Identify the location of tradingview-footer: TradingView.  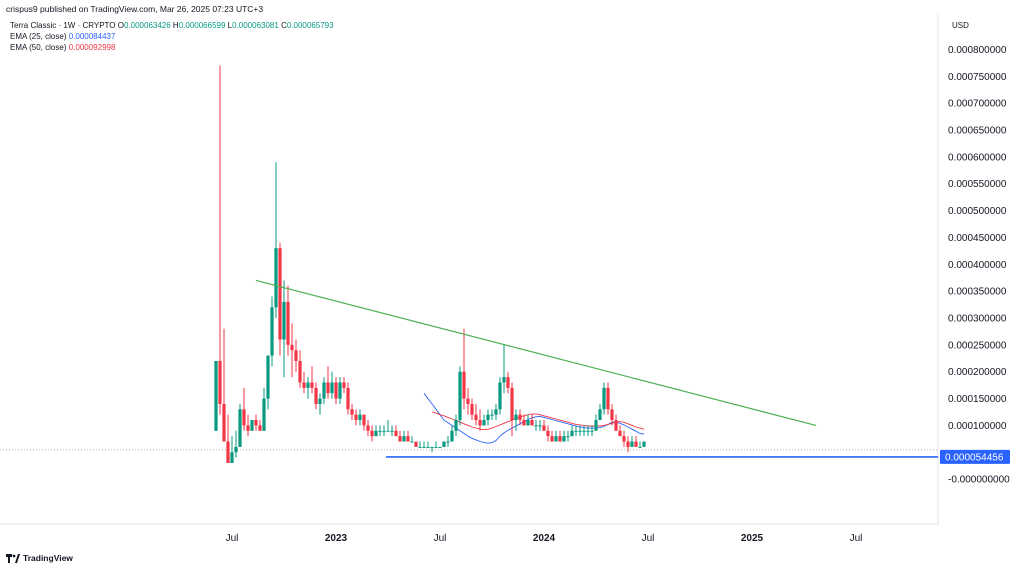
(39, 558).